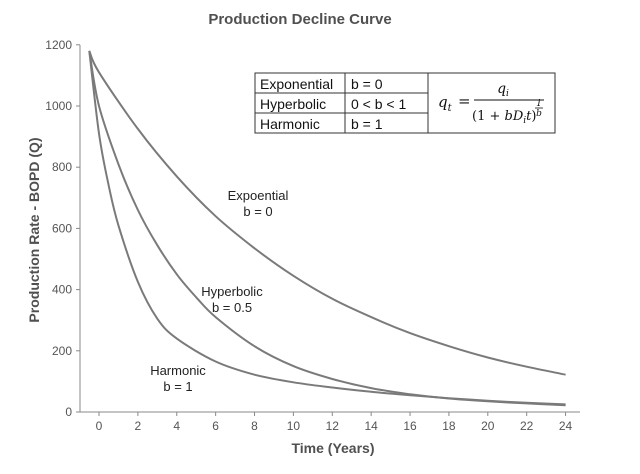 This screenshot has width=640, height=474. Describe the element at coordinates (367, 84) in the screenshot. I see `legend-row-1-b: b = 0` at that location.